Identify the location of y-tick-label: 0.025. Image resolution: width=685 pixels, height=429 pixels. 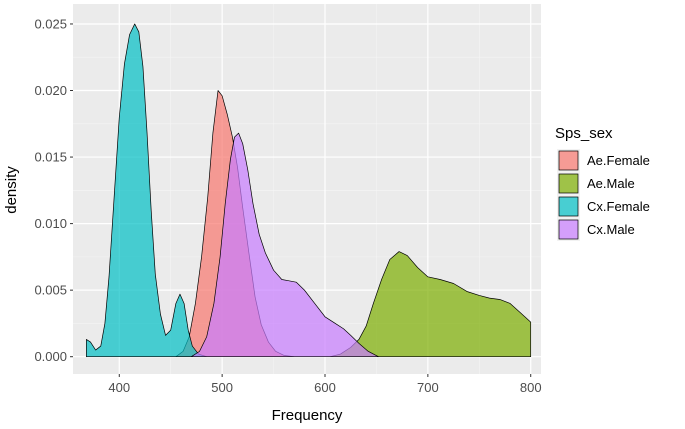
(50, 23).